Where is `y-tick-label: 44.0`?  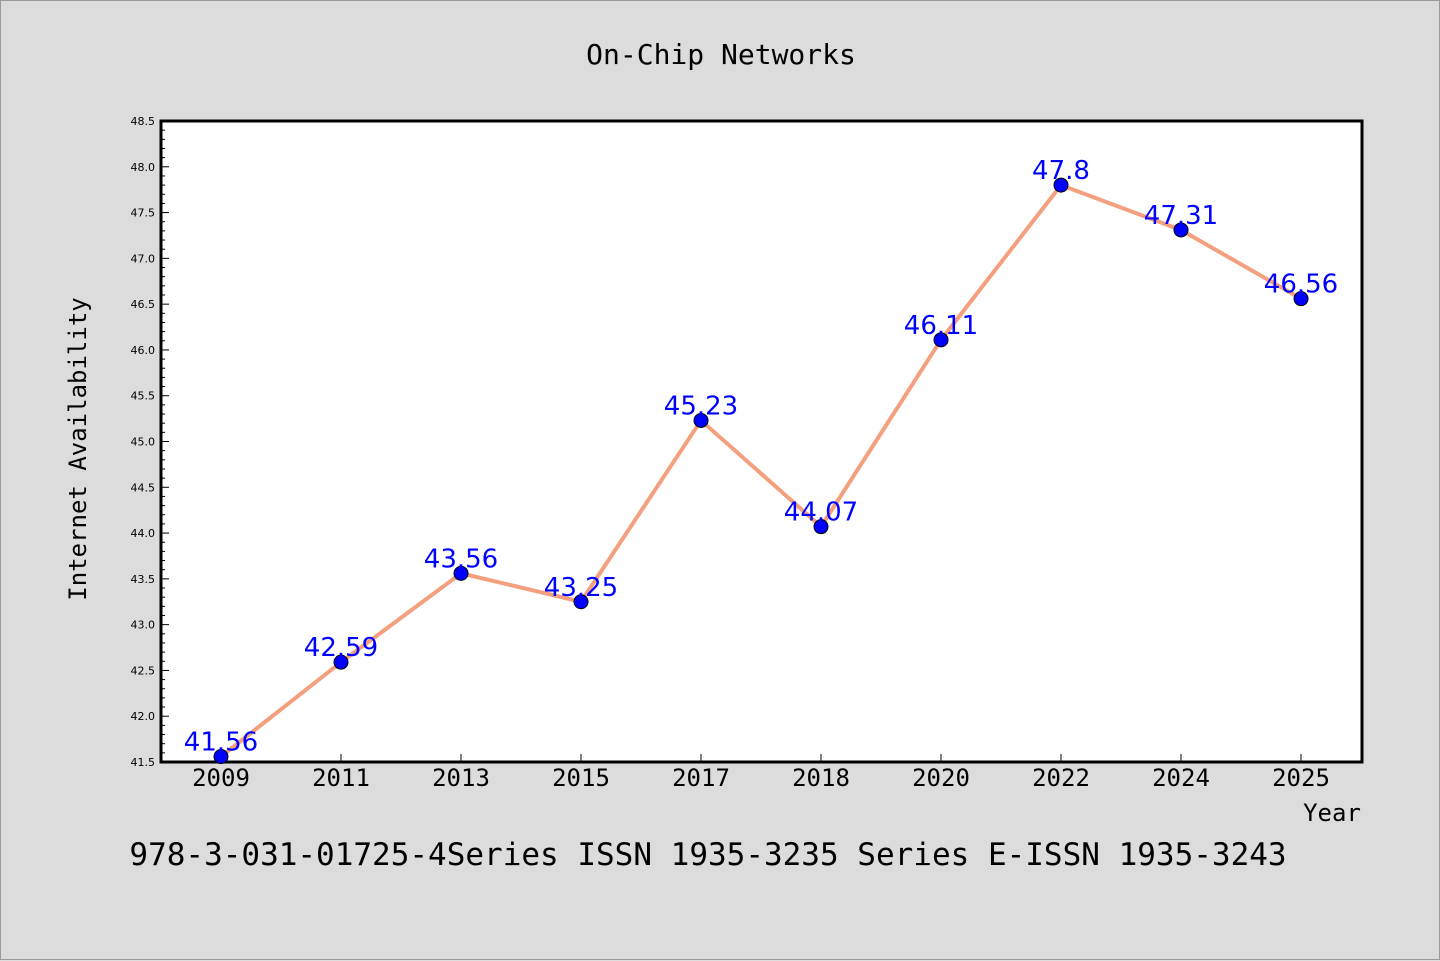 y-tick-label: 44.0 is located at coordinates (143, 533).